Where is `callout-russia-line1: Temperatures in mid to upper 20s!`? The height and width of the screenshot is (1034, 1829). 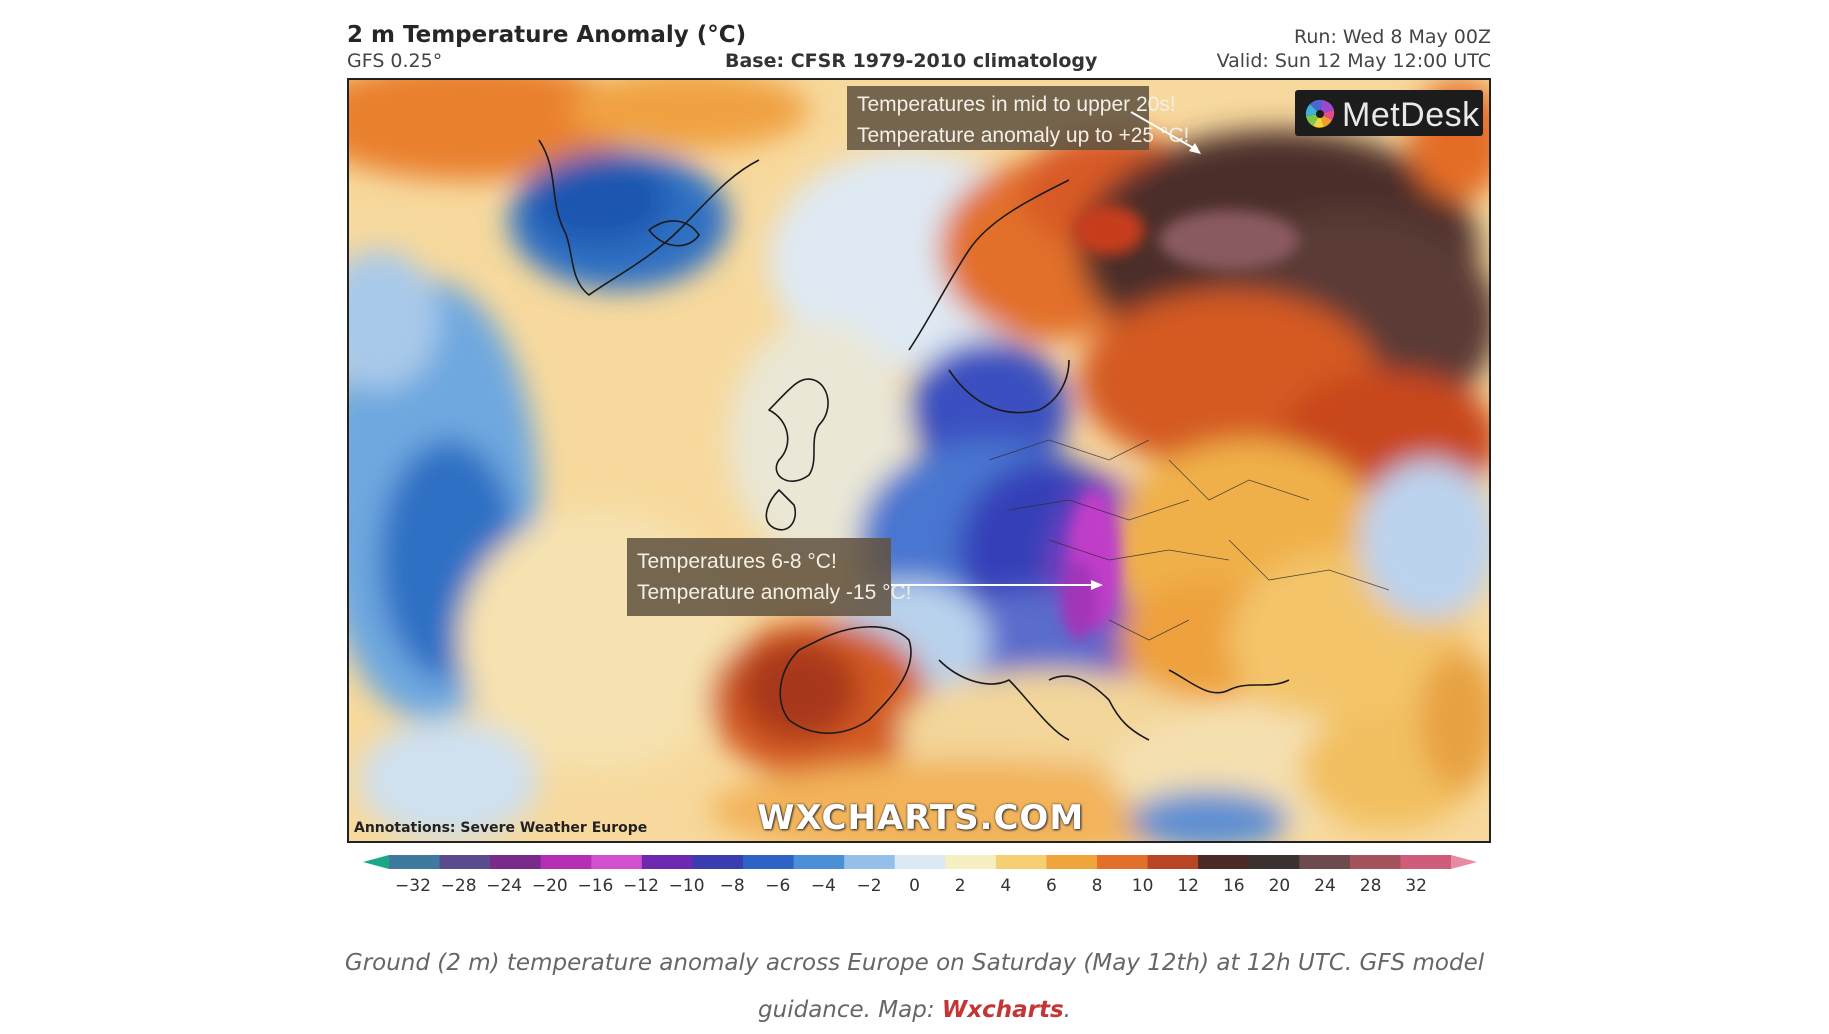
callout-russia-line1: Temperatures in mid to upper 20s! is located at coordinates (1016, 104).